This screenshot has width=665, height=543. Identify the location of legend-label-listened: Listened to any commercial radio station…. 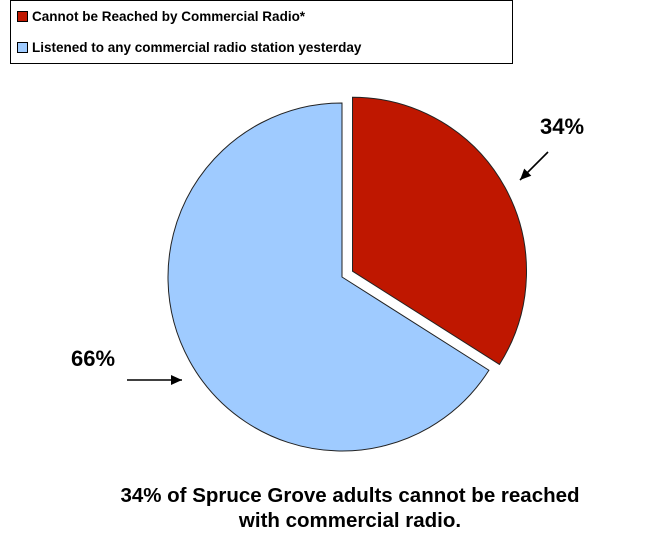
(197, 47).